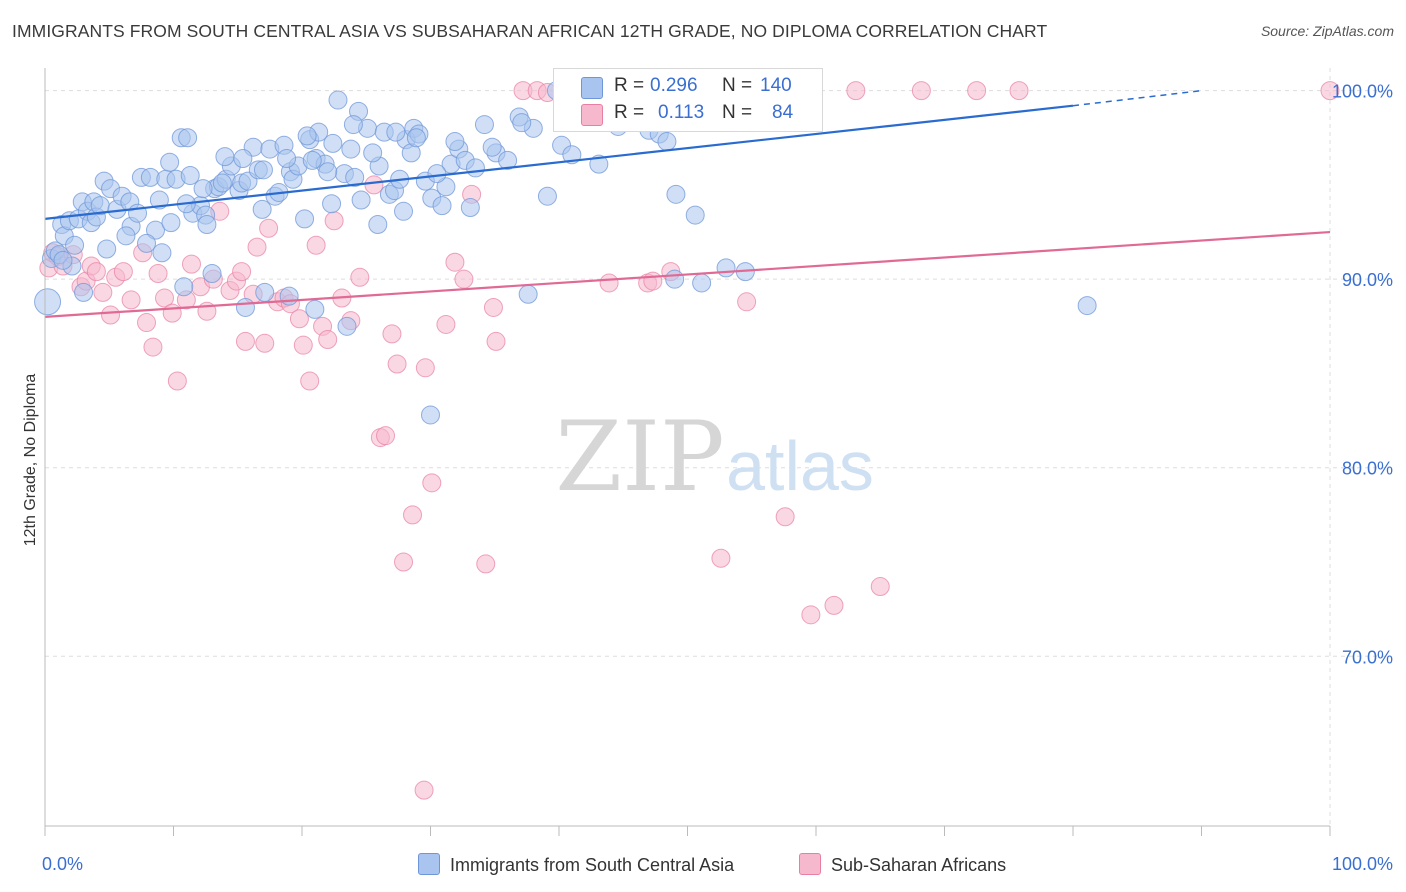 This screenshot has width=1406, height=892. I want to click on legend-item-south-central-asia: Immigrants from South Central Asia, so click(576, 864).